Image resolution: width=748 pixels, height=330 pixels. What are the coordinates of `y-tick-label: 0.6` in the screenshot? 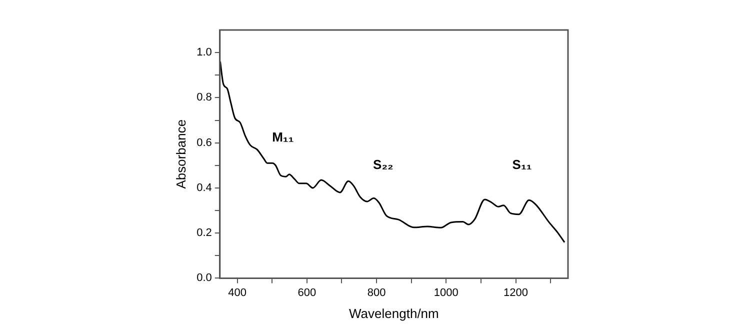 It's located at (204, 142).